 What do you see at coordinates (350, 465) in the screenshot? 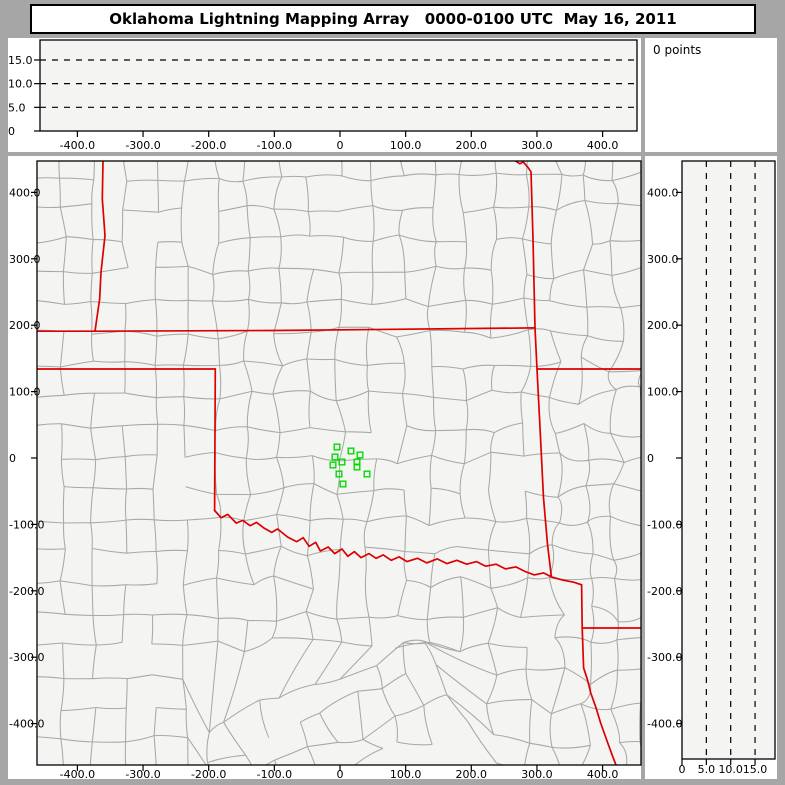
I see `lma-stations` at bounding box center [350, 465].